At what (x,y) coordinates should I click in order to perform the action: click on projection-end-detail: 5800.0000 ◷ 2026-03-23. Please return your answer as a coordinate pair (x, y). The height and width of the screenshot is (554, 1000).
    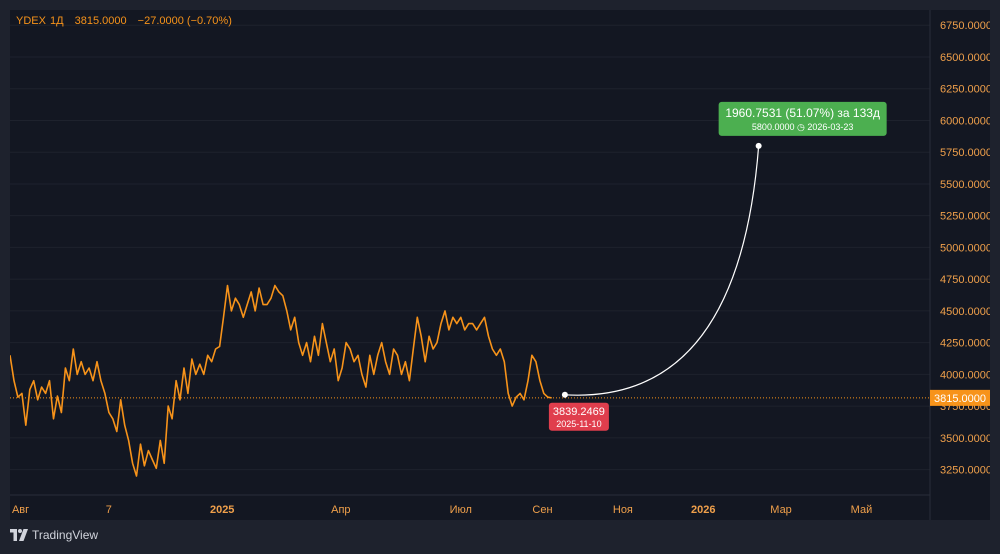
    Looking at the image, I should click on (802, 127).